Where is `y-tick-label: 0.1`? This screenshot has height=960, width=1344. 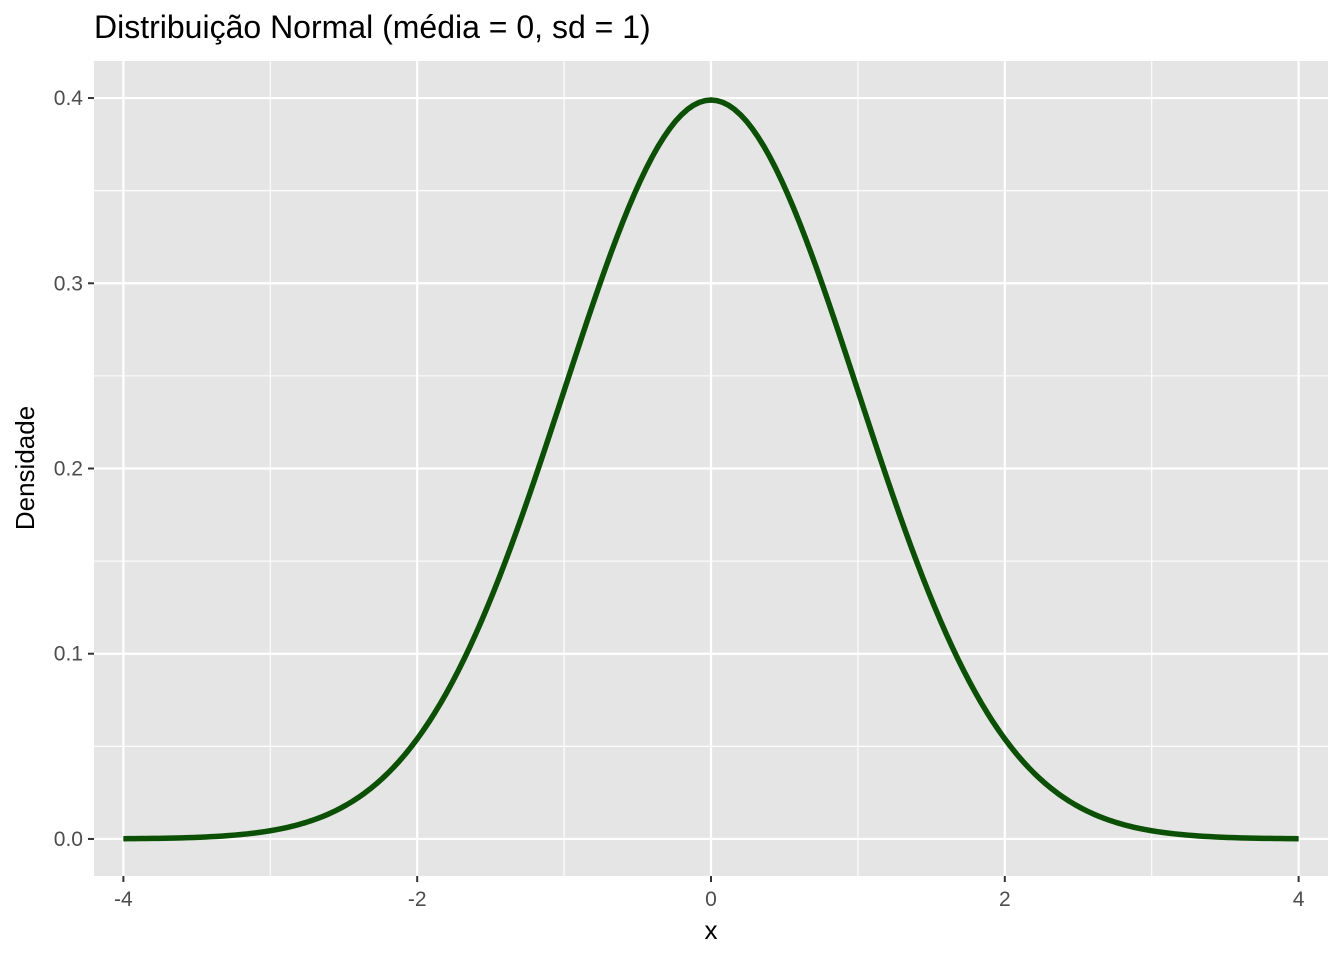
y-tick-label: 0.1 is located at coordinates (68, 654).